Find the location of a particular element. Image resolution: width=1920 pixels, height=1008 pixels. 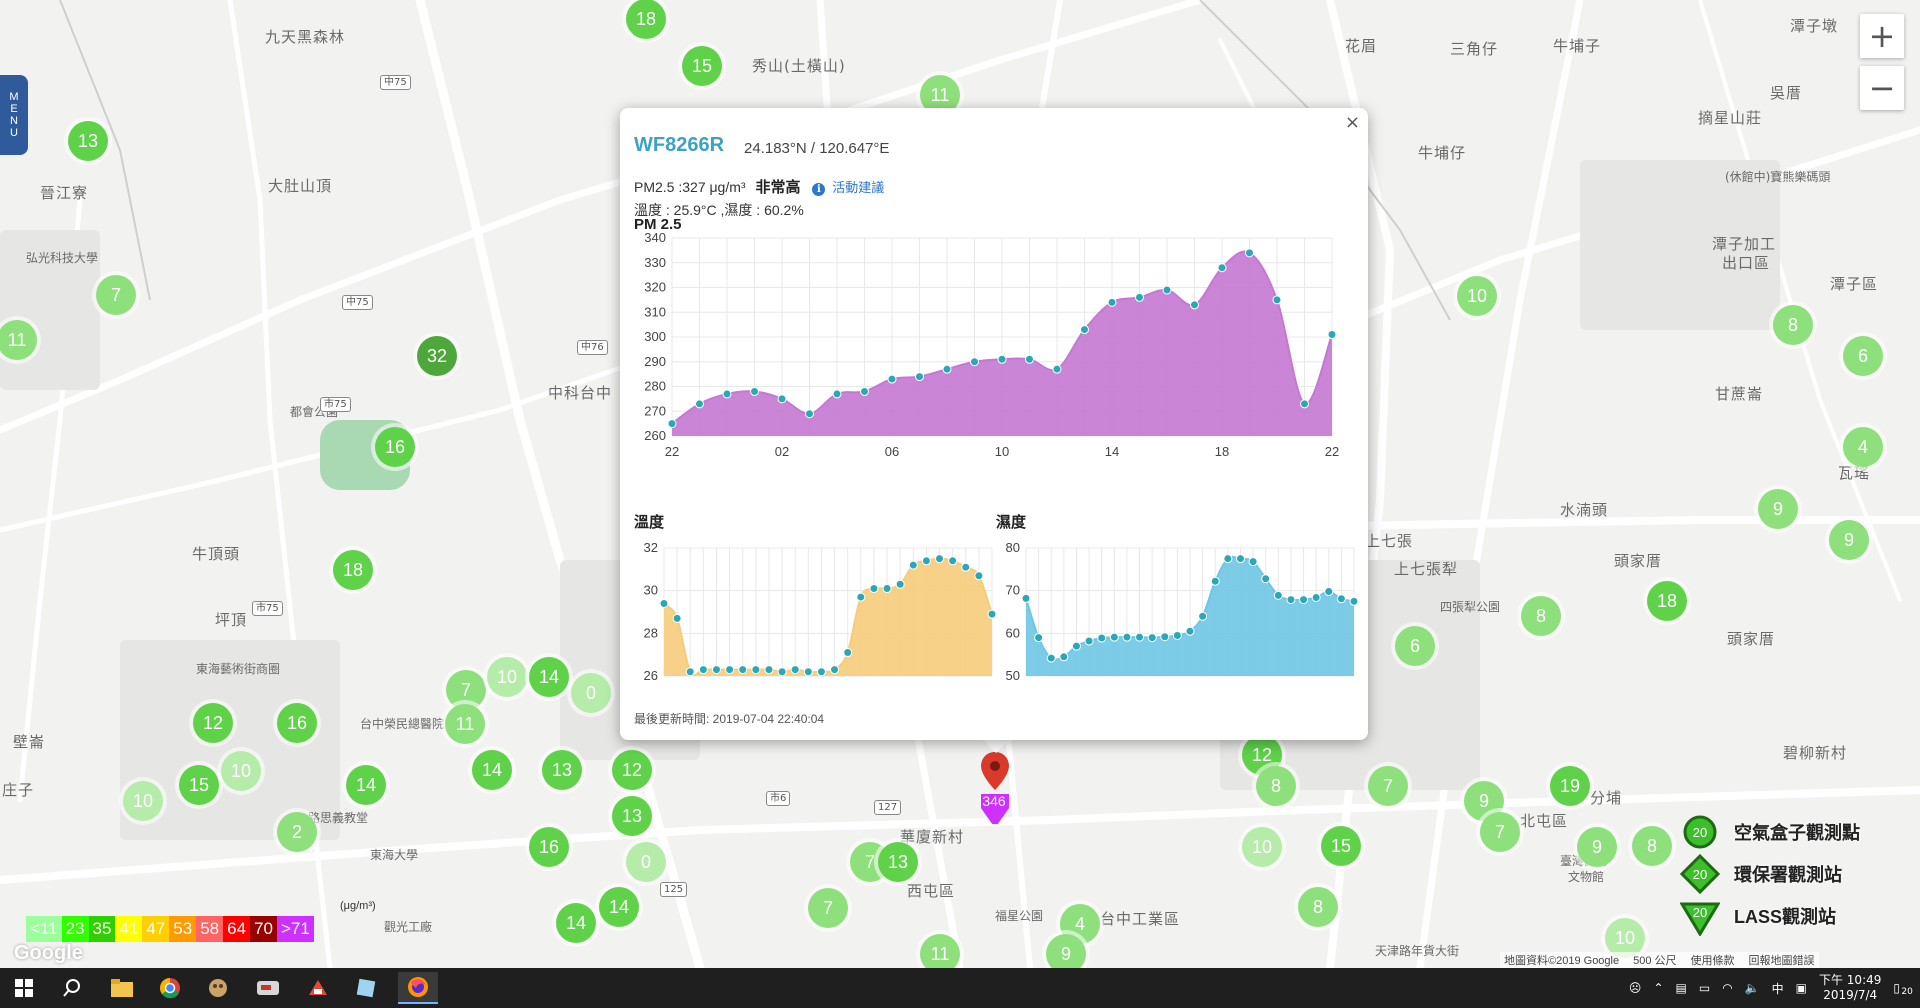

map-footer-item: 地圖資料©2019 Google is located at coordinates (1562, 961).